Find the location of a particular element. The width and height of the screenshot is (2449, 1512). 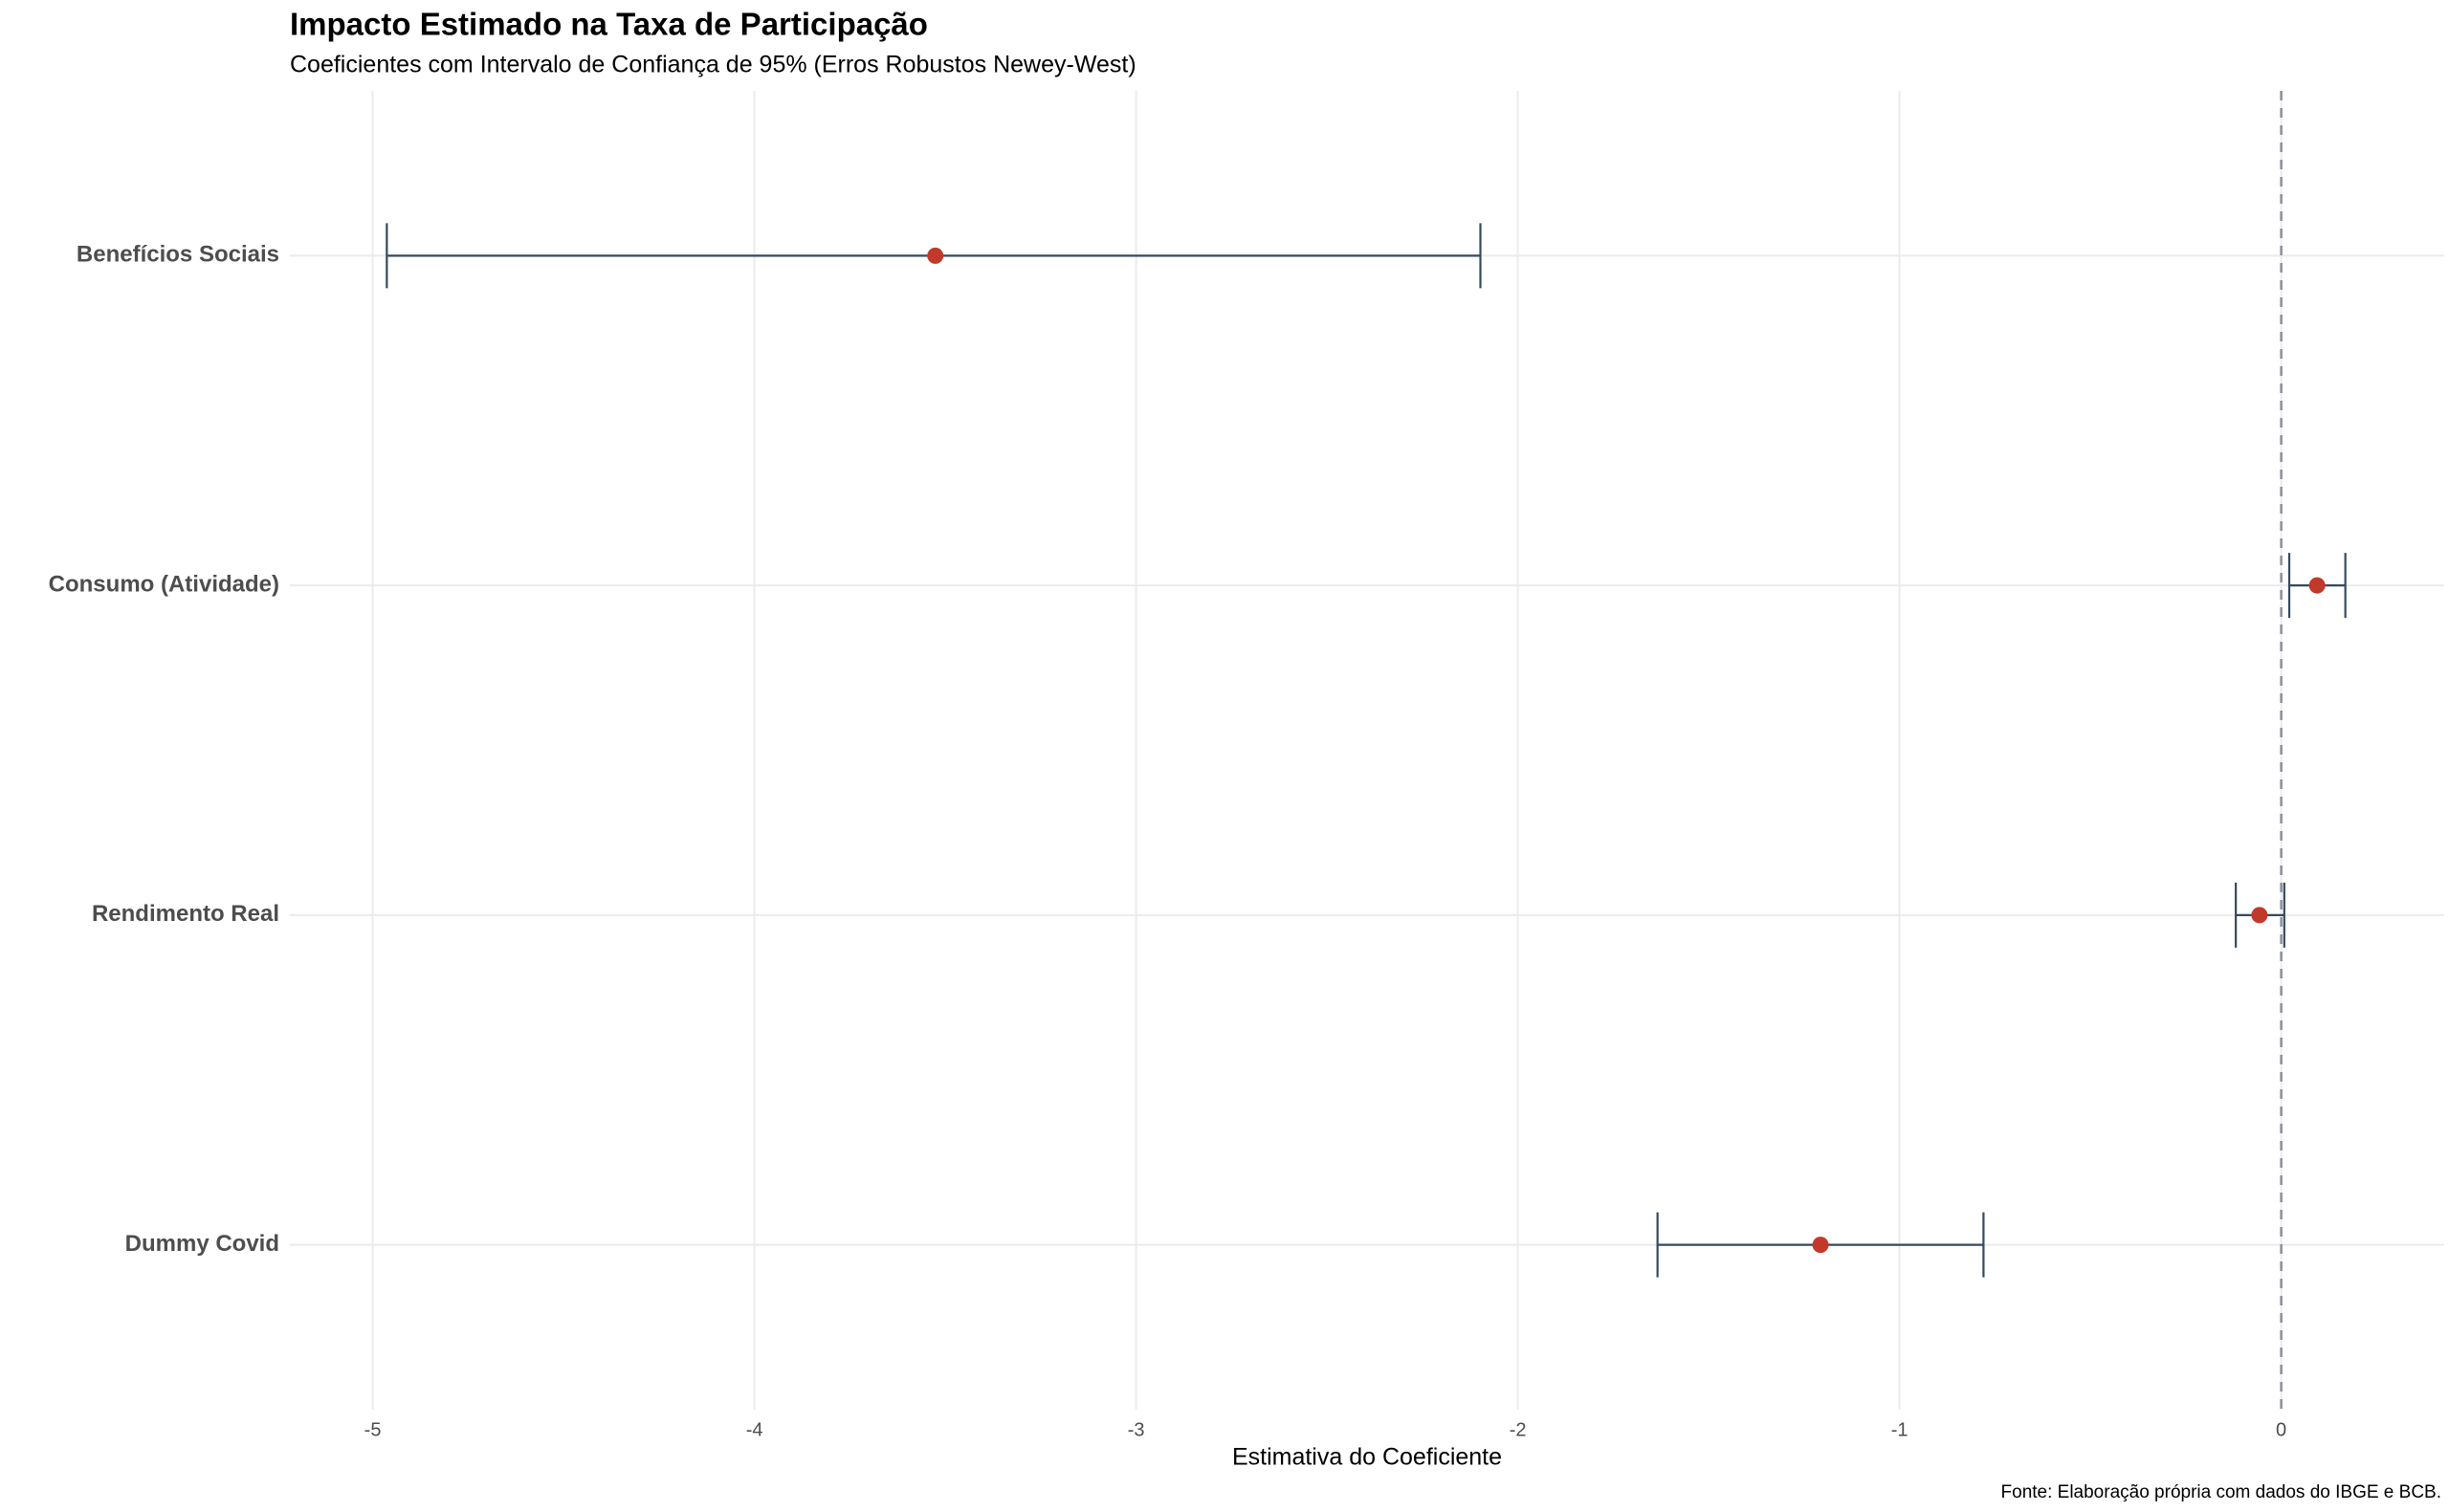

x-axis-title: Estimativa do Coeficiente is located at coordinates (1367, 1457).